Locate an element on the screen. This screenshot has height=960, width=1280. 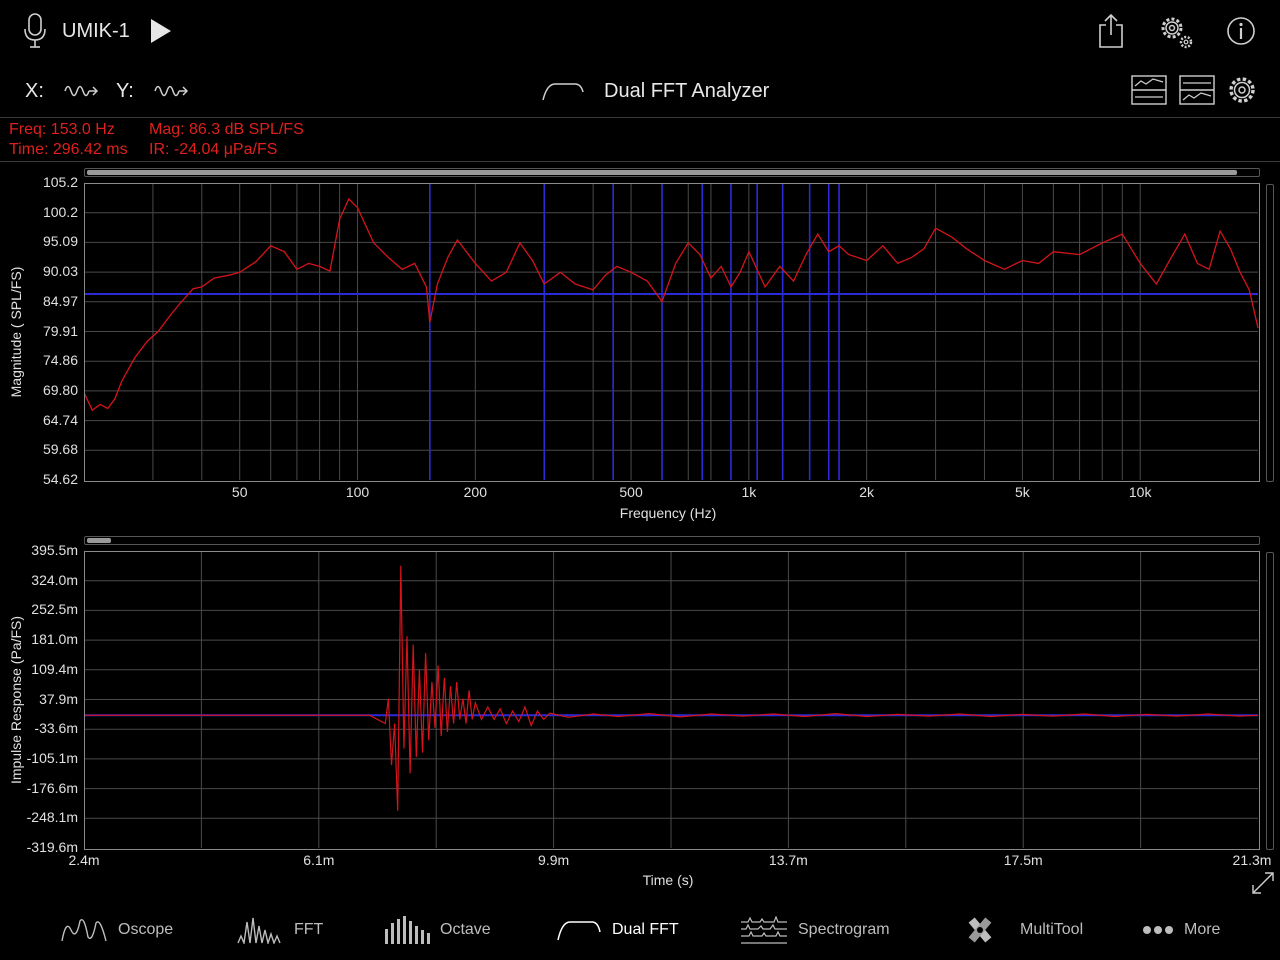
ir-y-tick: -105.1m is located at coordinates (52, 757).